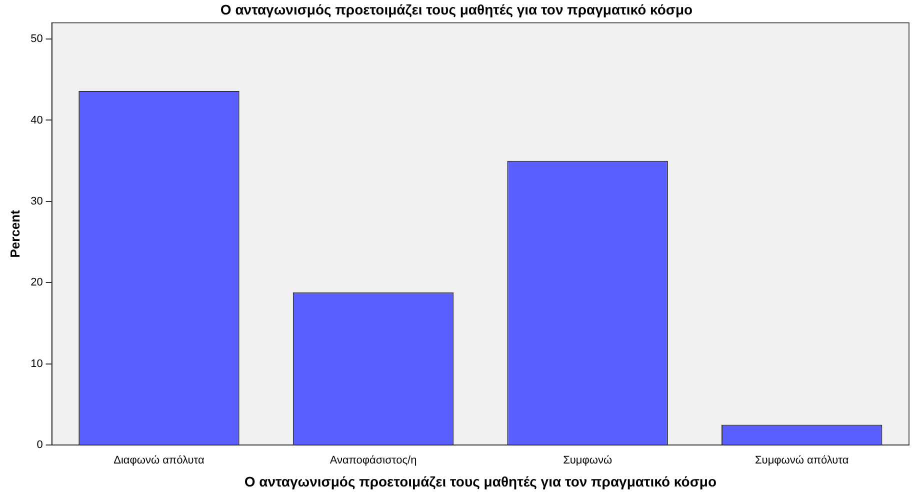 Image resolution: width=917 pixels, height=495 pixels. What do you see at coordinates (36, 120) in the screenshot?
I see `y-tick-label: 40` at bounding box center [36, 120].